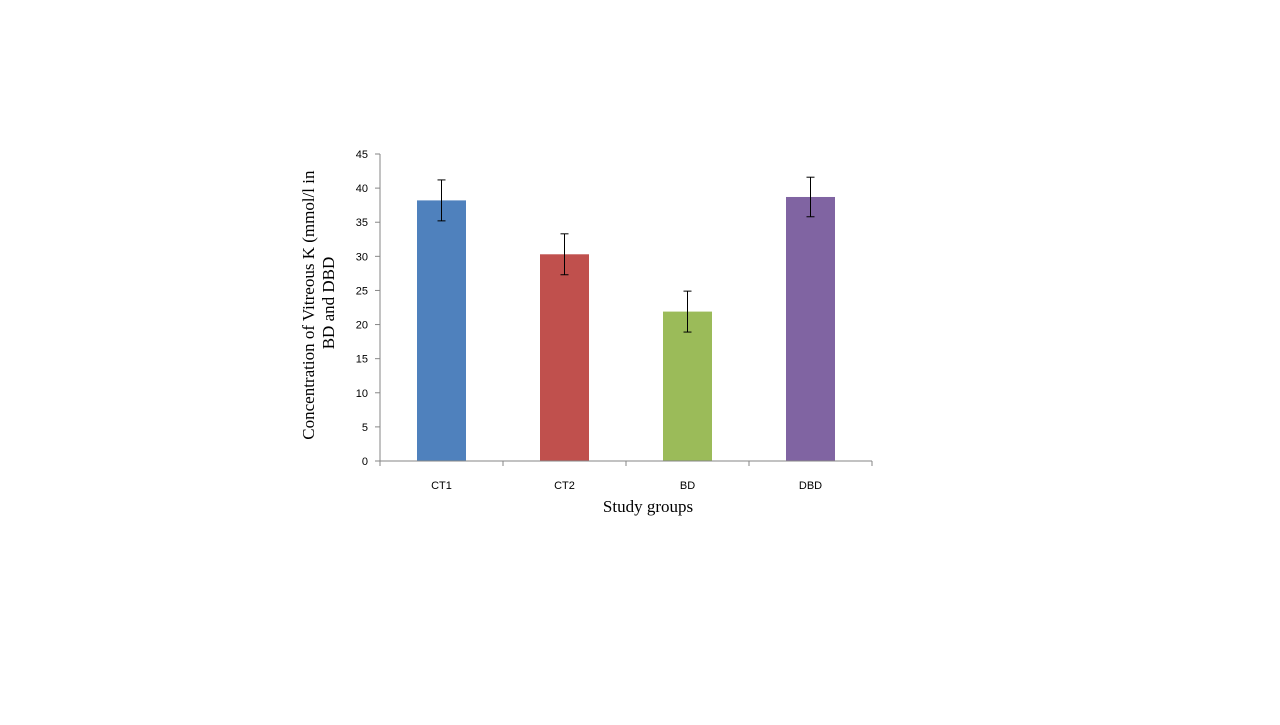 Image resolution: width=1280 pixels, height=725 pixels. Describe the element at coordinates (810, 329) in the screenshot. I see `bar-dbd` at that location.